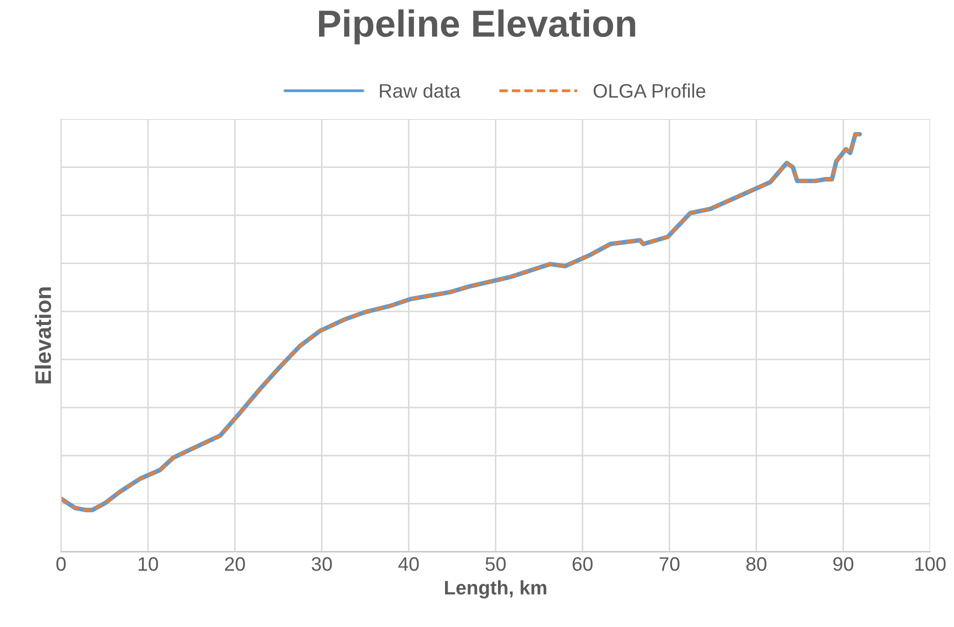 The width and height of the screenshot is (954, 627). Describe the element at coordinates (43, 335) in the screenshot. I see `y-axis-title: Elevation` at that location.